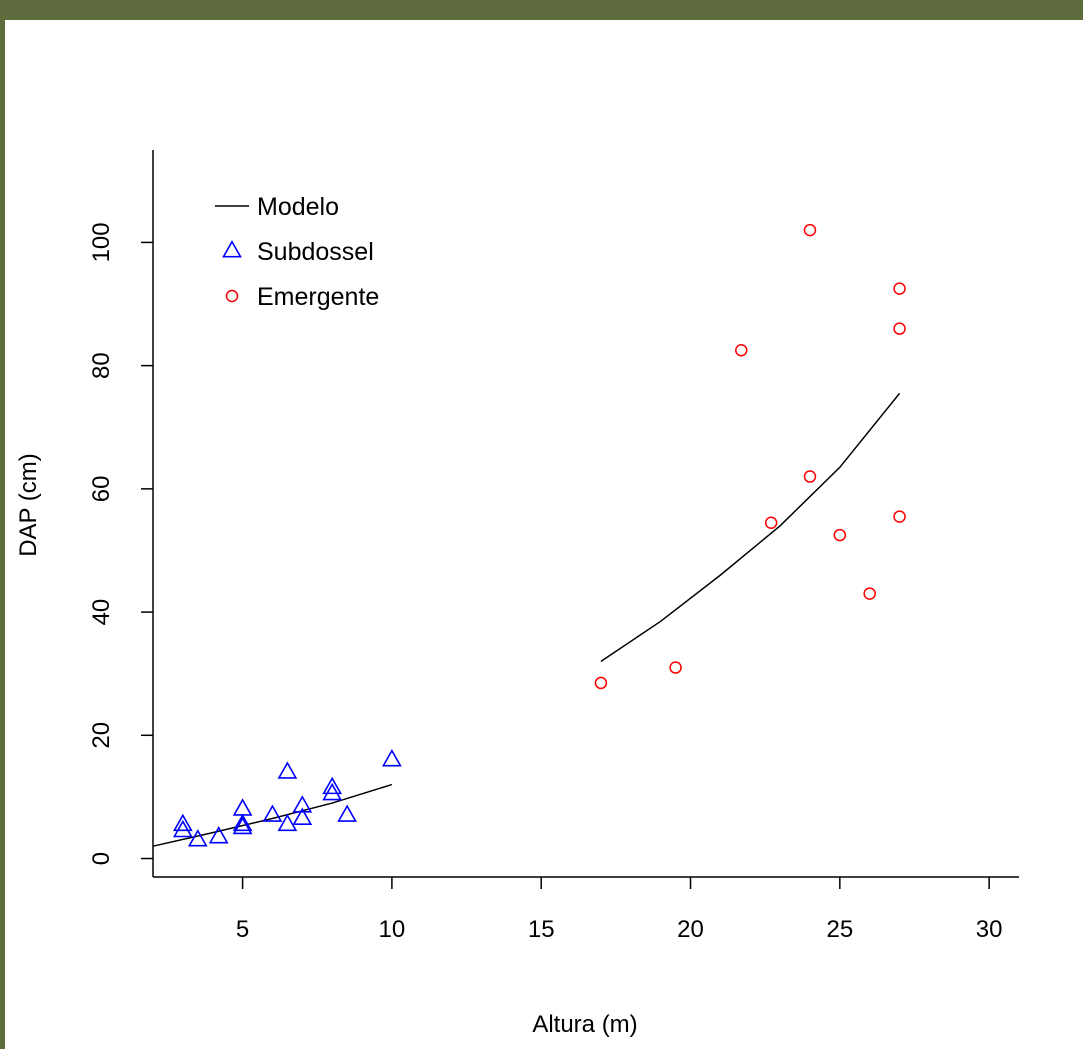 The height and width of the screenshot is (1049, 1083). What do you see at coordinates (232, 296) in the screenshot?
I see `legend-circle-swatch` at bounding box center [232, 296].